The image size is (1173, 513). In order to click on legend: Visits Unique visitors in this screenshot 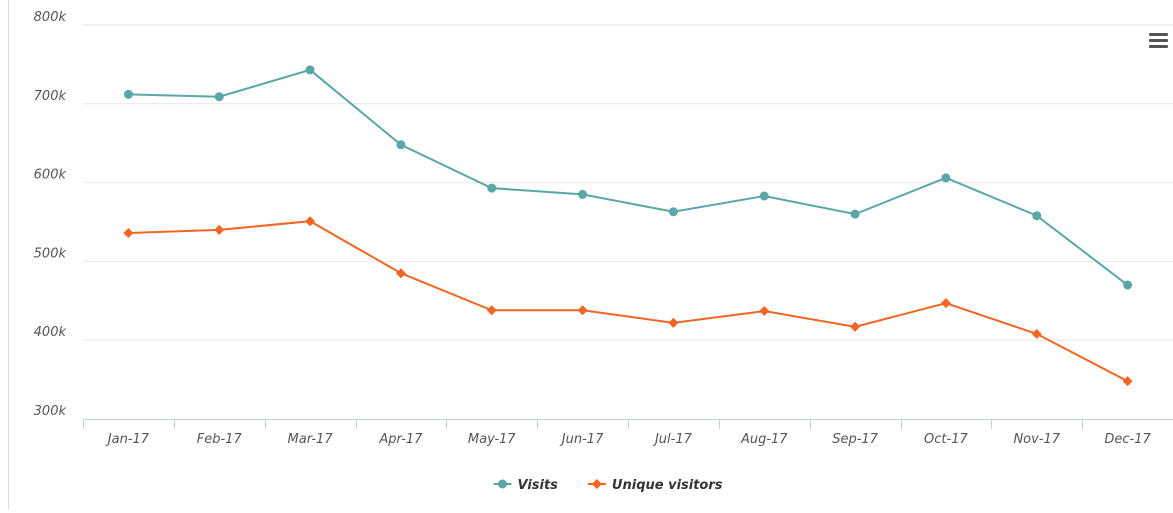, I will do `click(608, 485)`.